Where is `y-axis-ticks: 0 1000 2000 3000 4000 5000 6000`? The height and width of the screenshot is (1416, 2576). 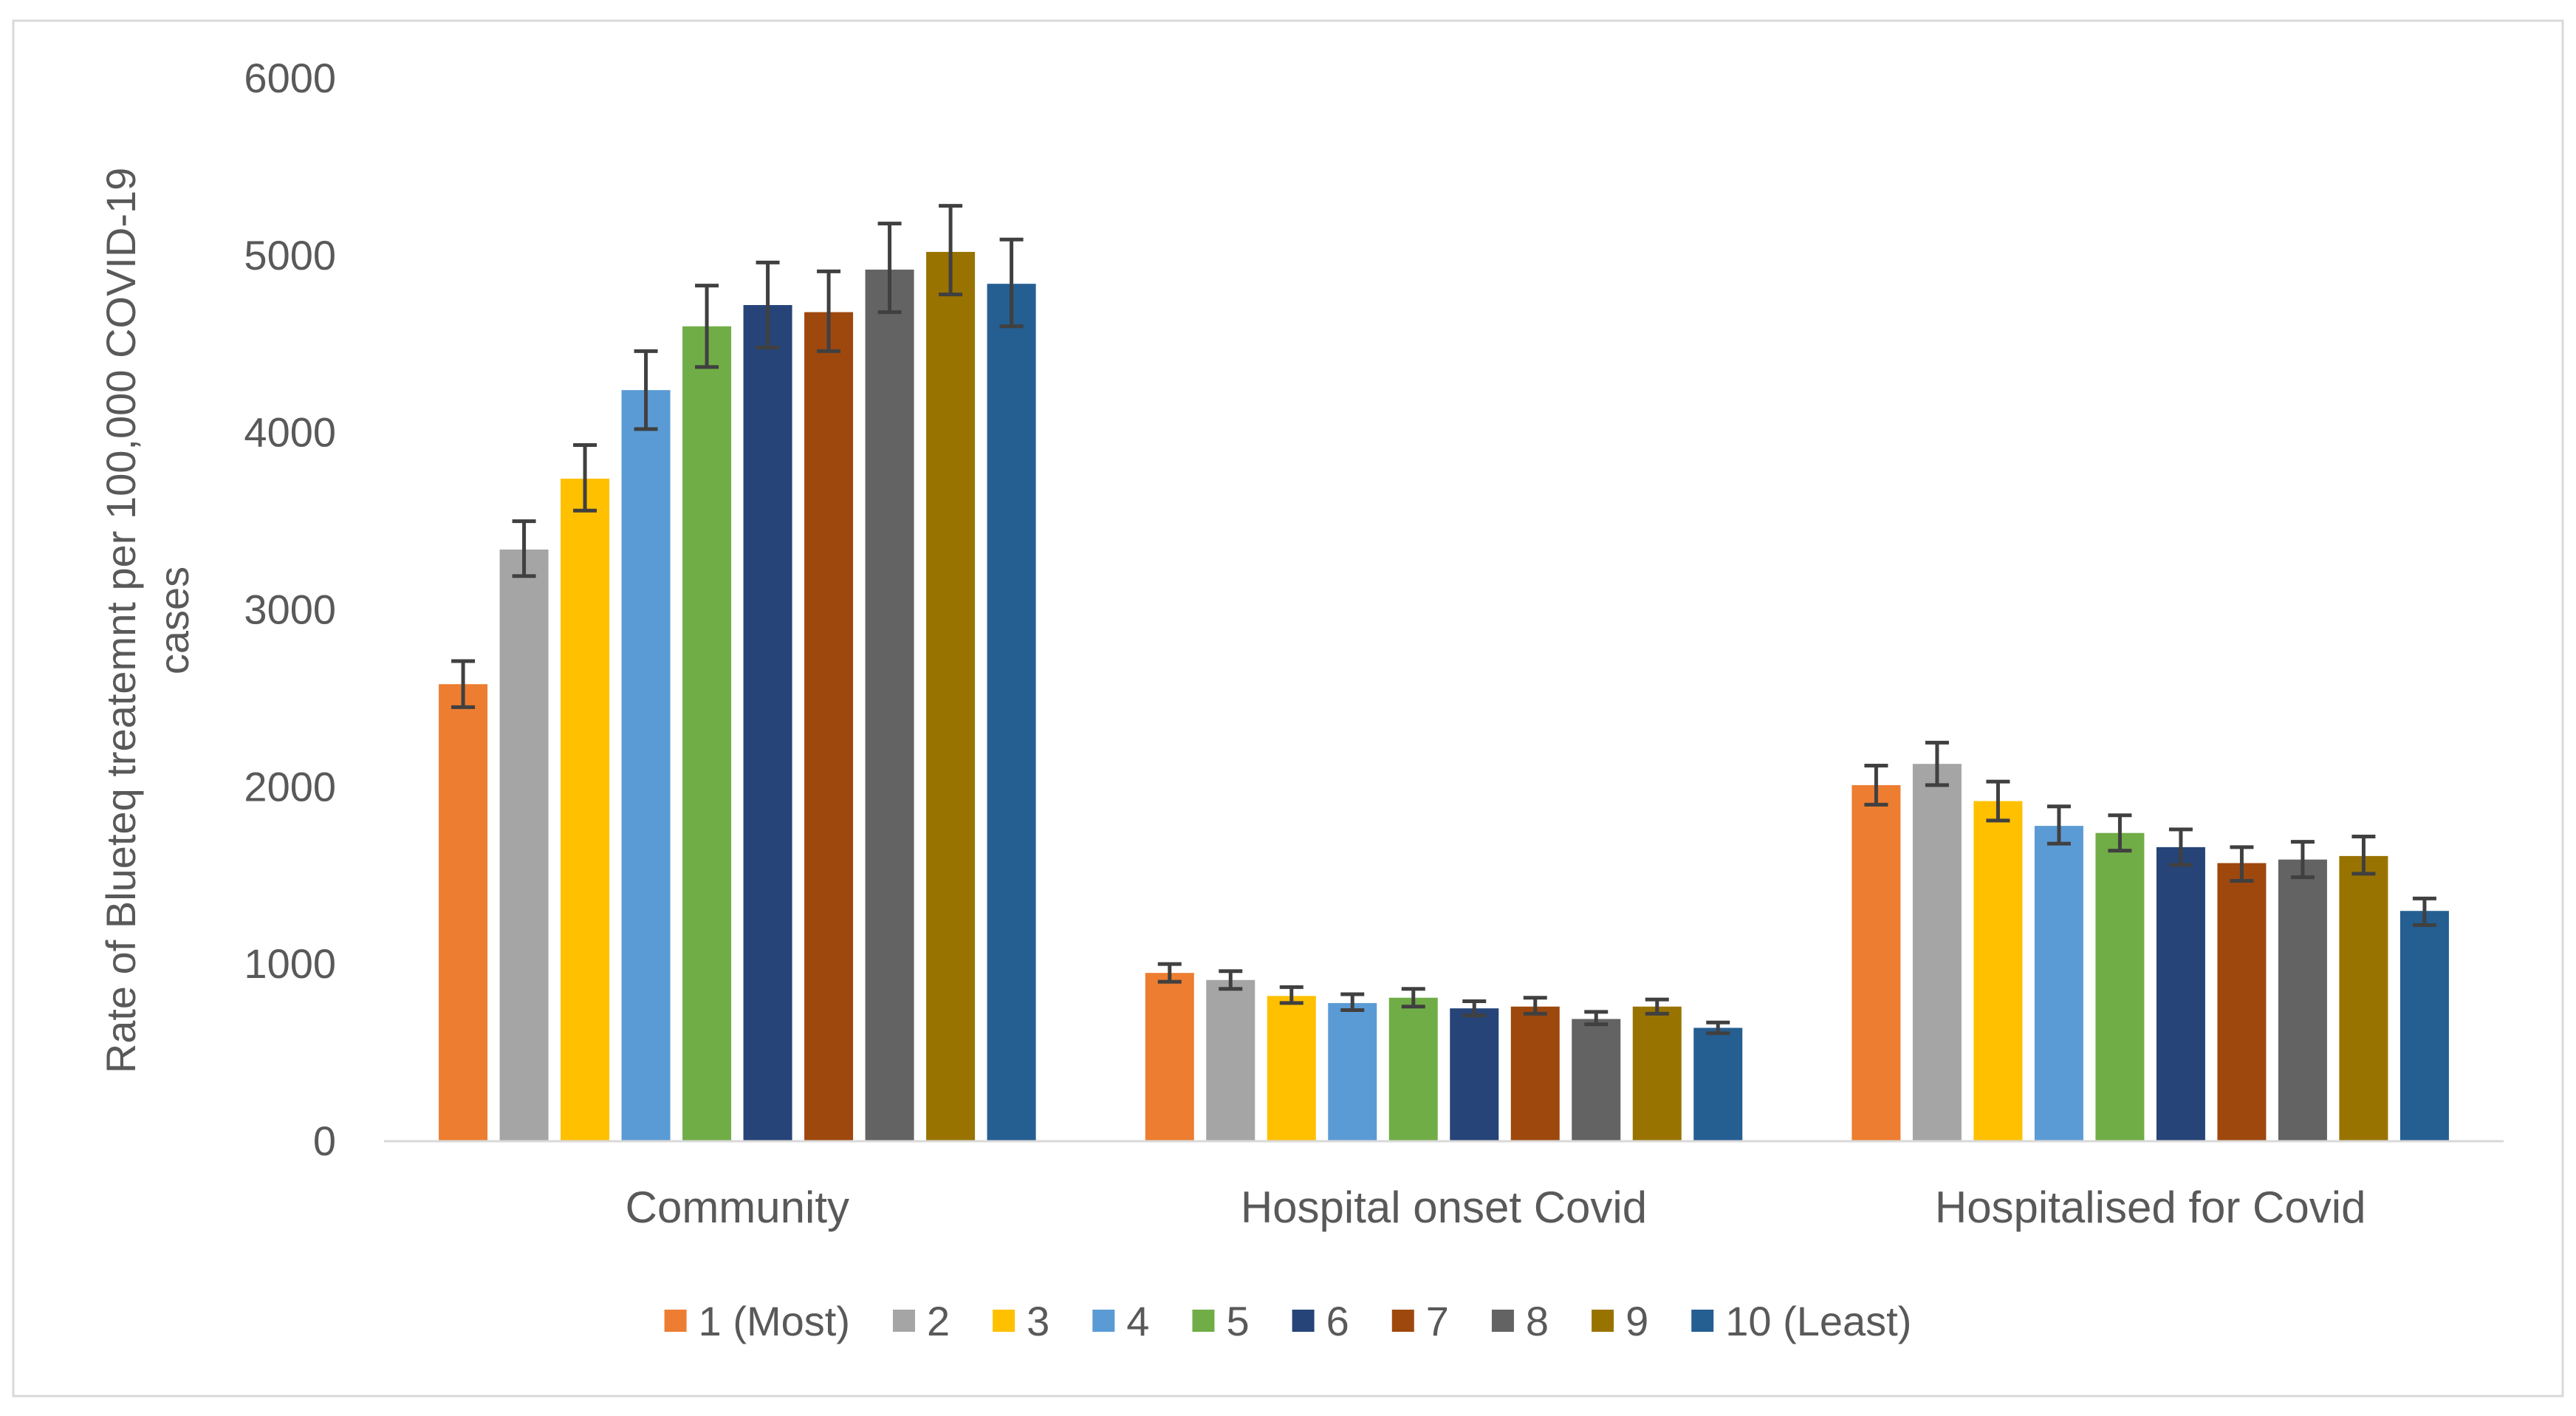
y-axis-ticks: 0 1000 2000 3000 4000 5000 6000 is located at coordinates (290, 609).